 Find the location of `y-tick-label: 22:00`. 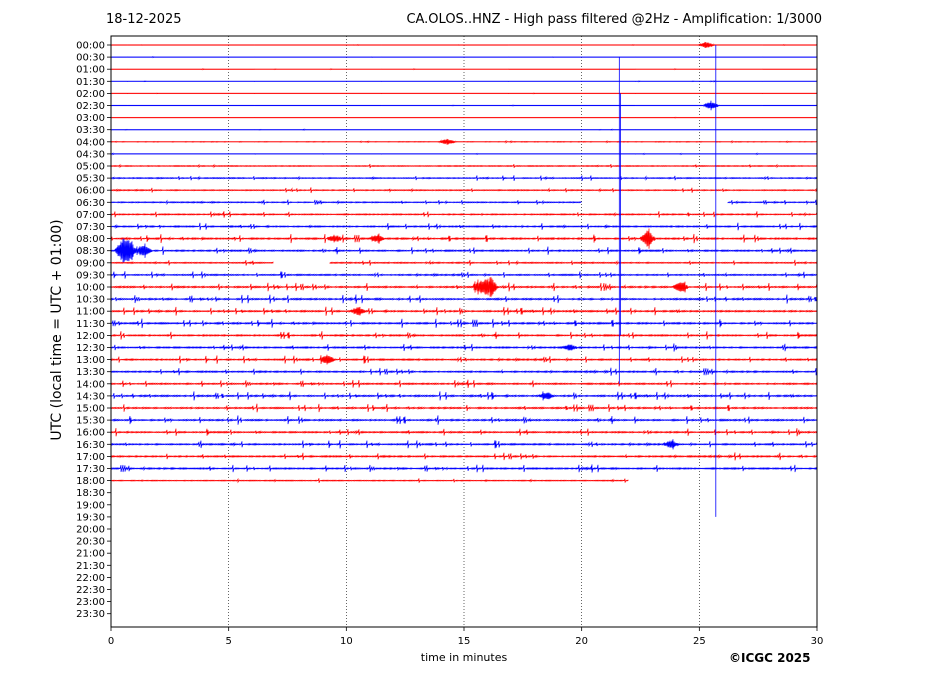

y-tick-label: 22:00 is located at coordinates (90, 578).